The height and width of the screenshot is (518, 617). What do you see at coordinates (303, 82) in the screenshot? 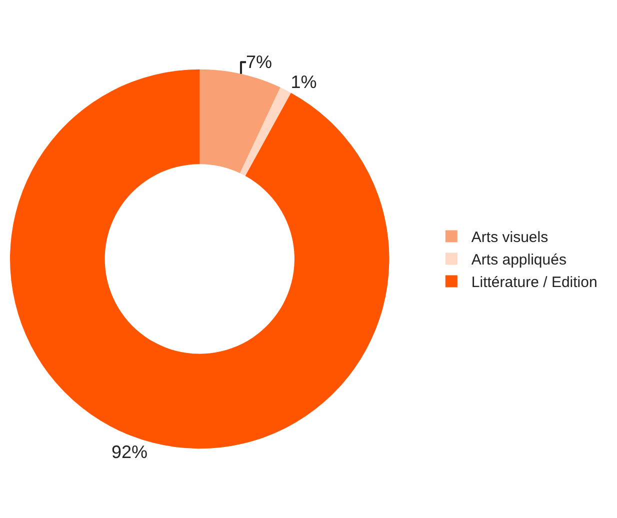
I see `data-label: 1%` at bounding box center [303, 82].